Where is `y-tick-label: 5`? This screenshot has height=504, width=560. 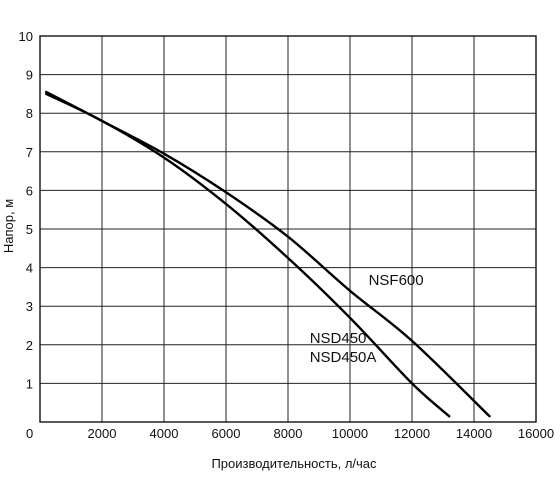
y-tick-label: 5 is located at coordinates (29, 229).